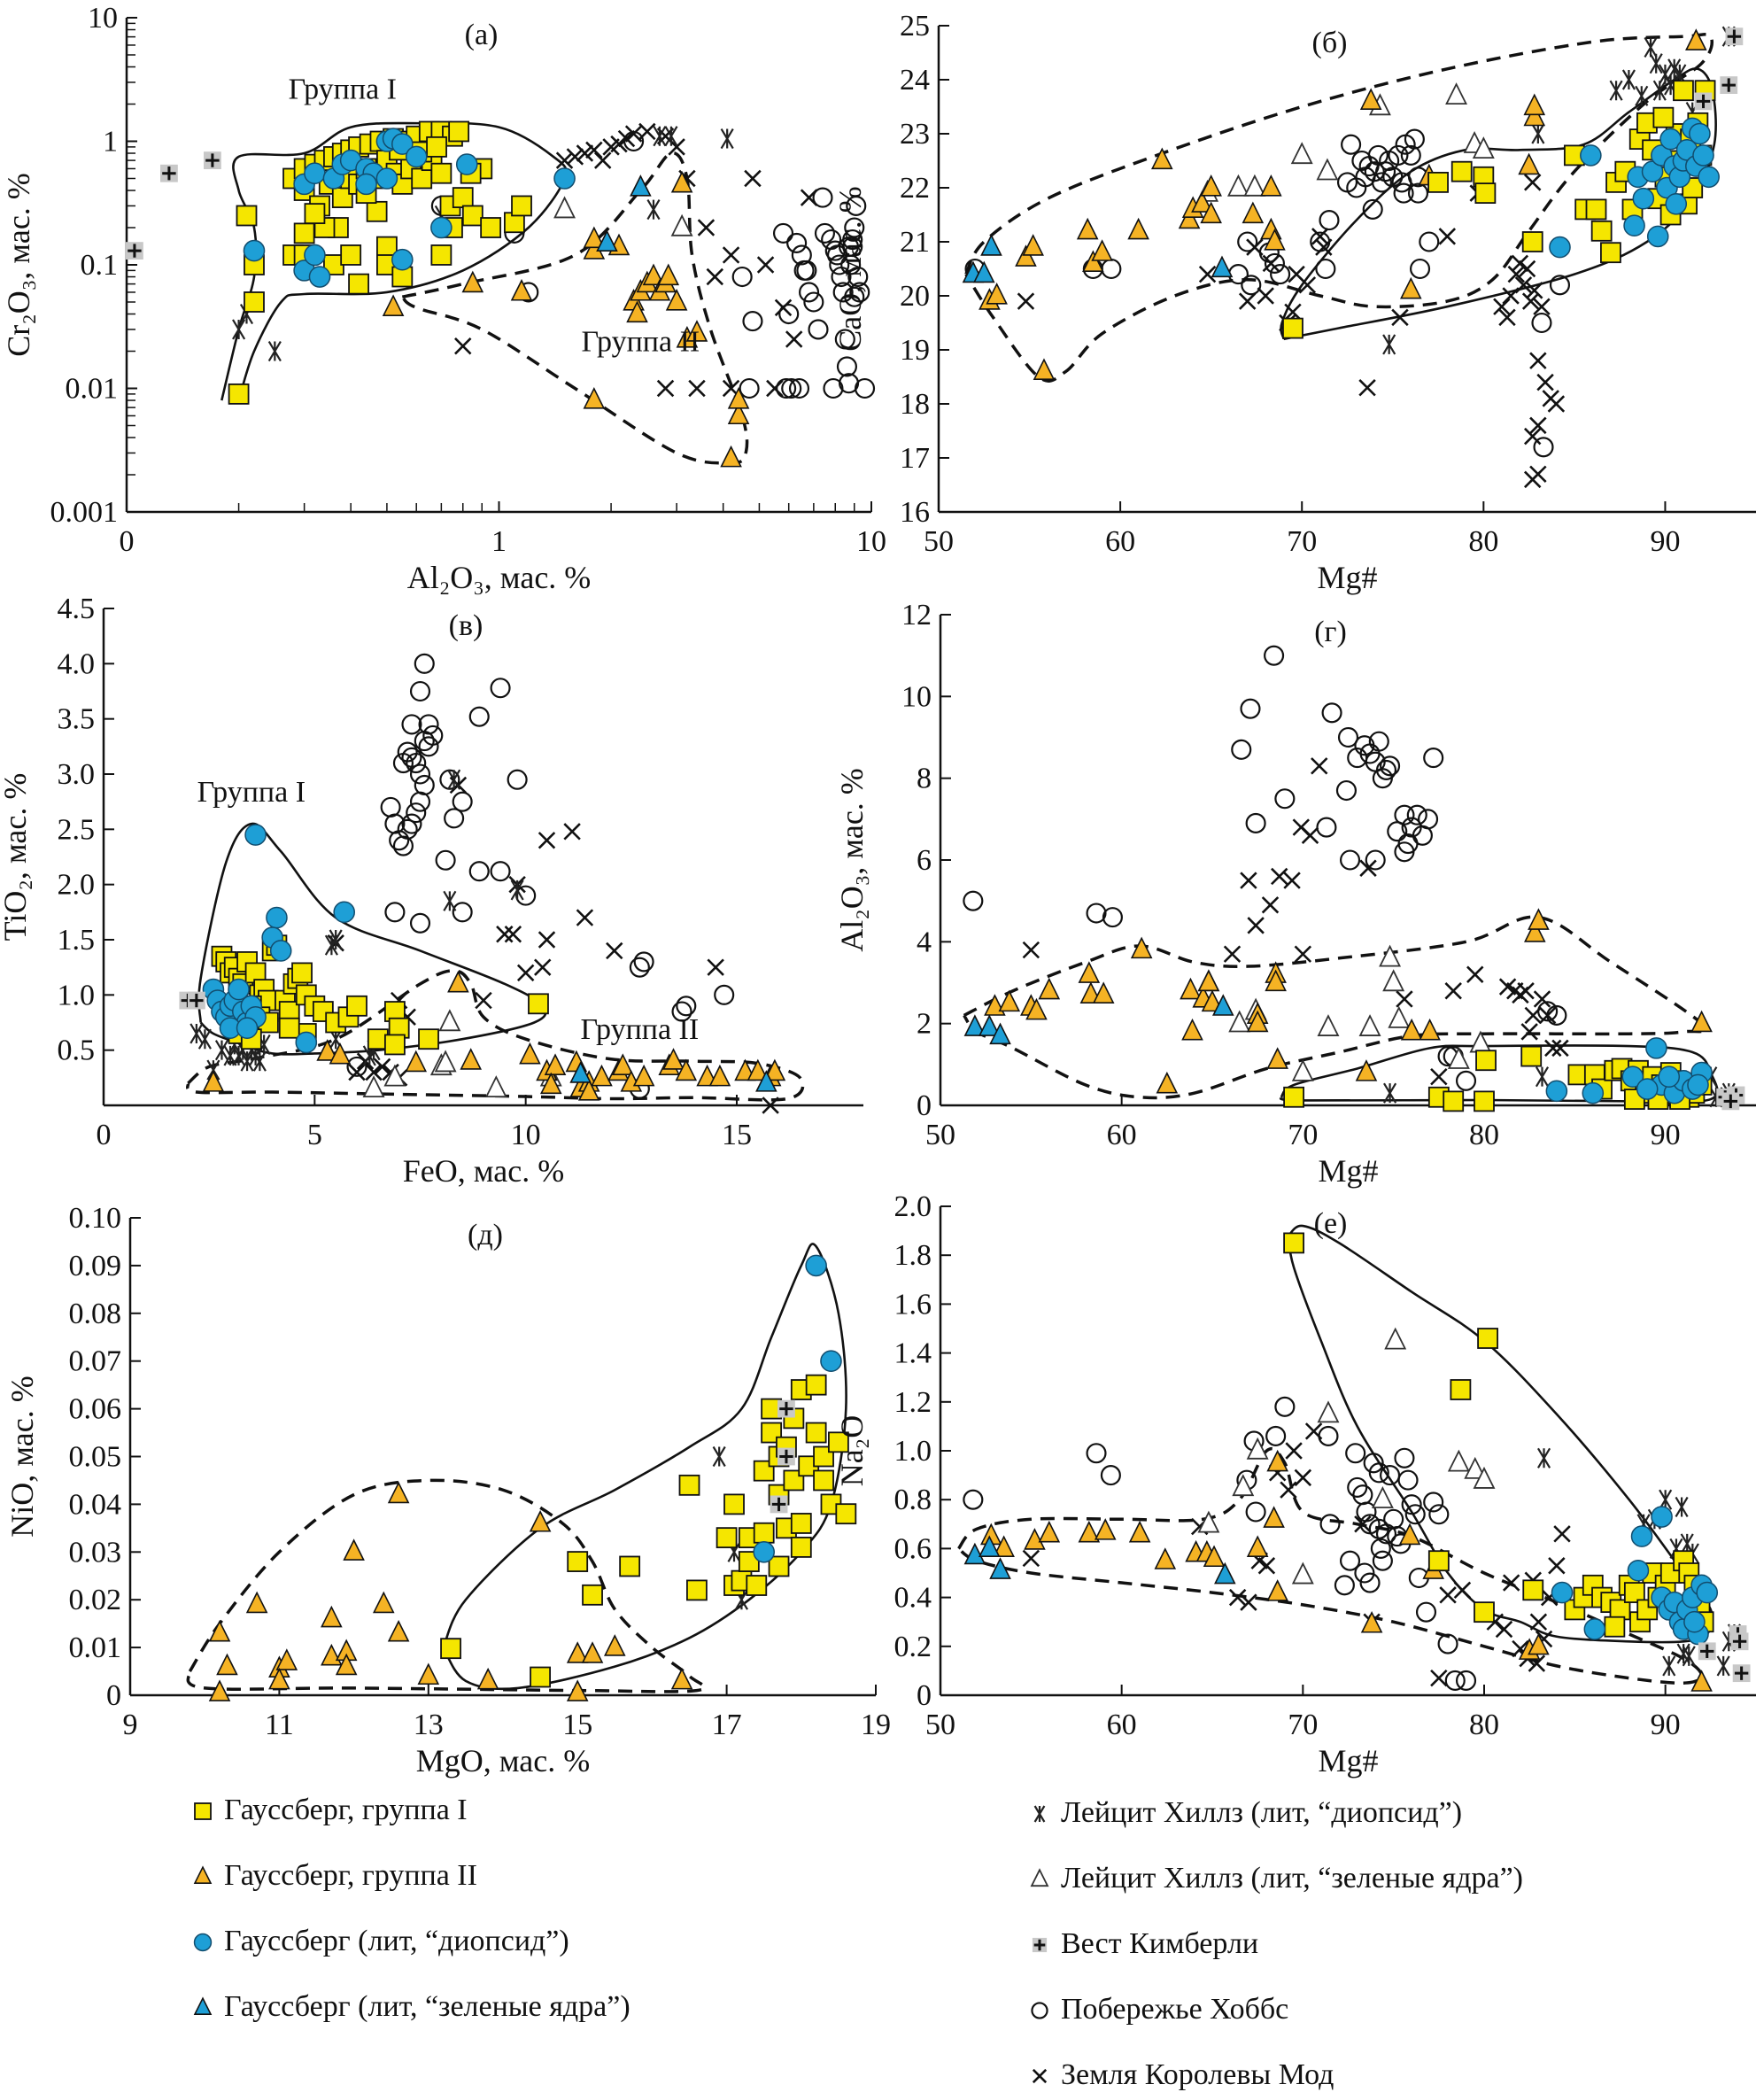  I want to click on y-tick-label: 2, so click(925, 1024).